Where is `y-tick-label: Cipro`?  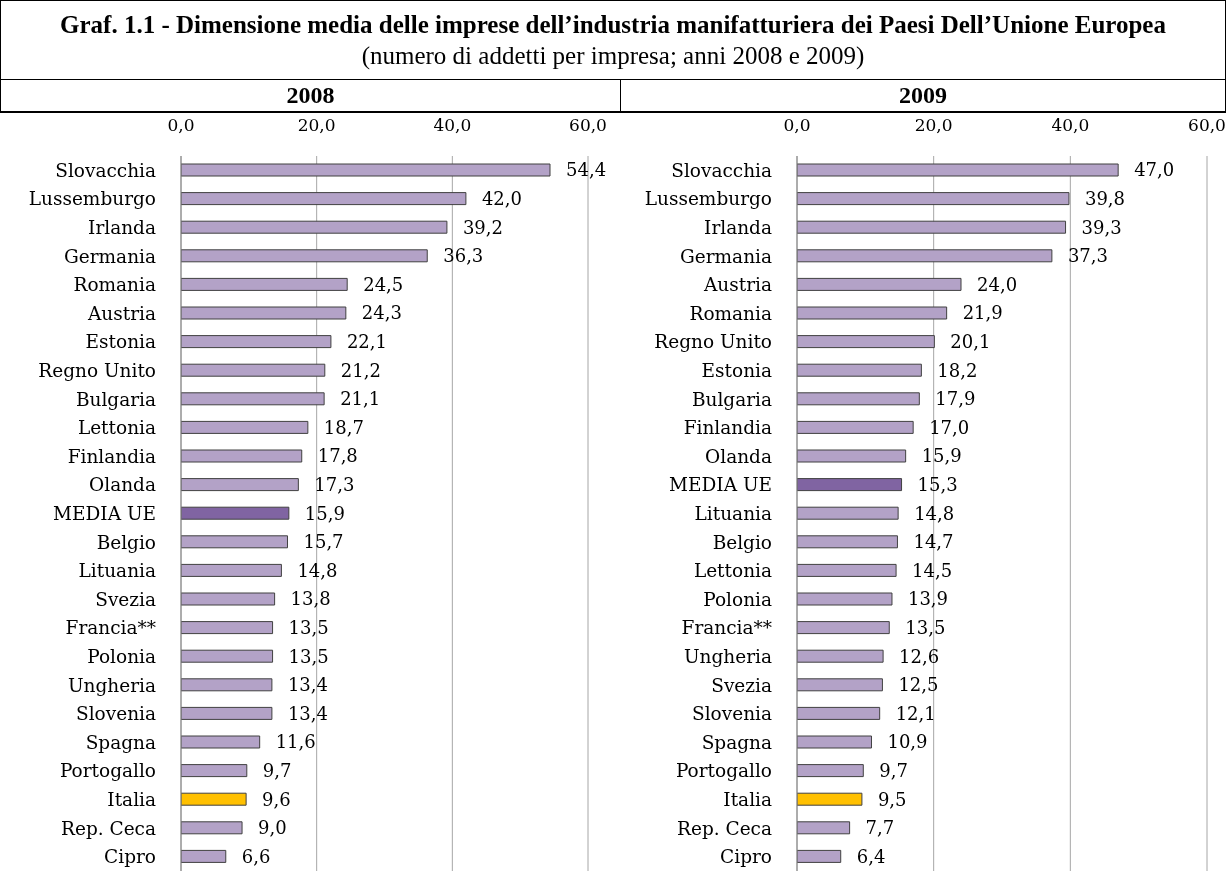 y-tick-label: Cipro is located at coordinates (130, 857).